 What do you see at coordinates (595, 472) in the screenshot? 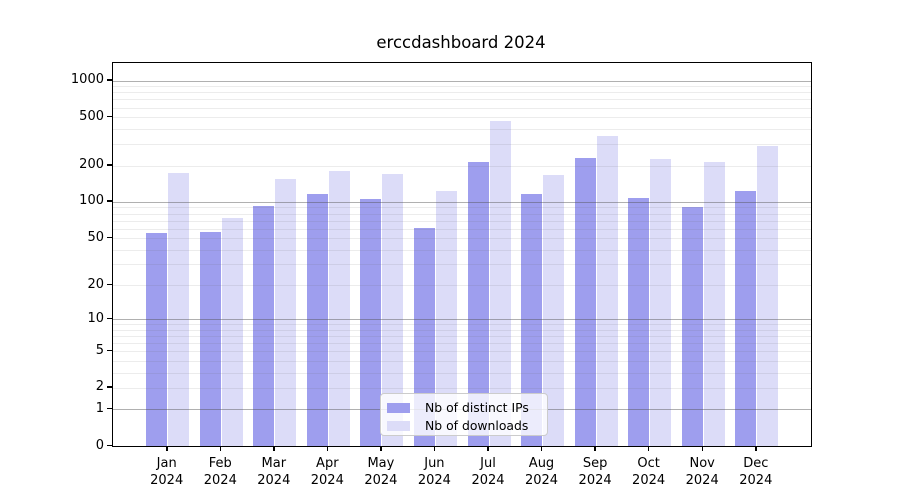
I see `x-tick-label-sep: Sep 2024` at bounding box center [595, 472].